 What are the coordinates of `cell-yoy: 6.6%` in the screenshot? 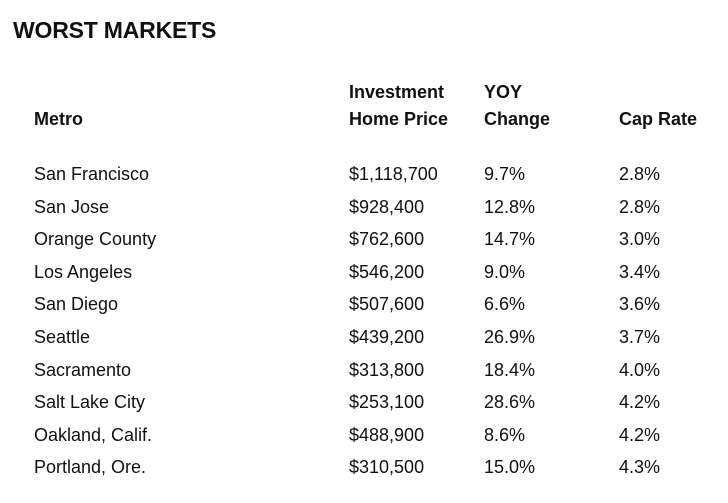 It's located at (505, 304).